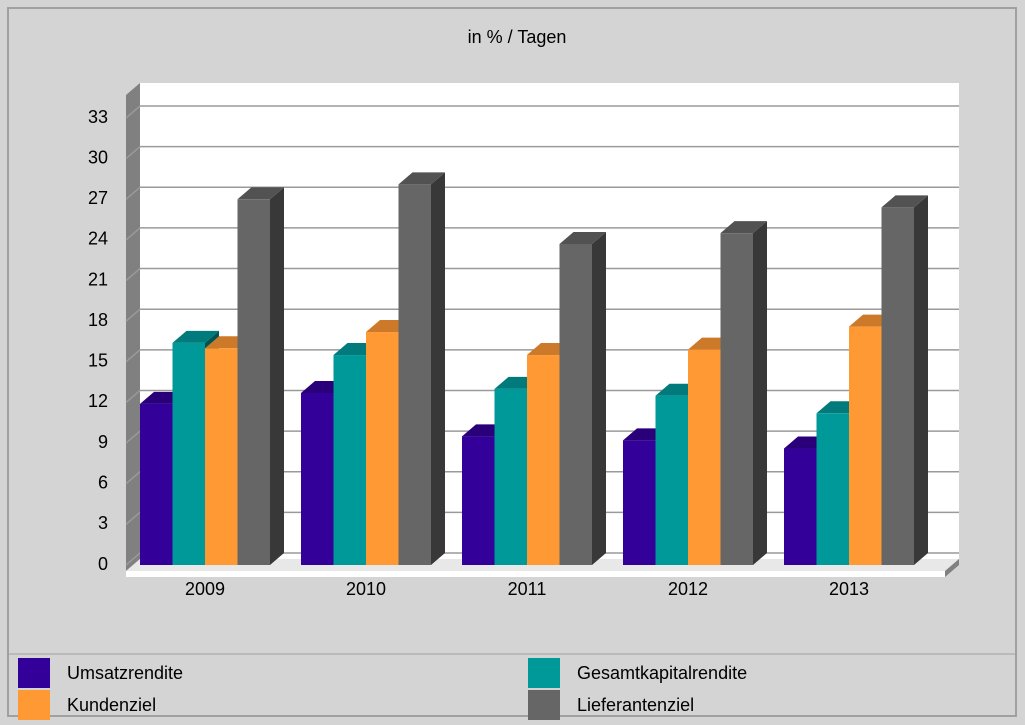  I want to click on y-tick-label: 9, so click(103, 442).